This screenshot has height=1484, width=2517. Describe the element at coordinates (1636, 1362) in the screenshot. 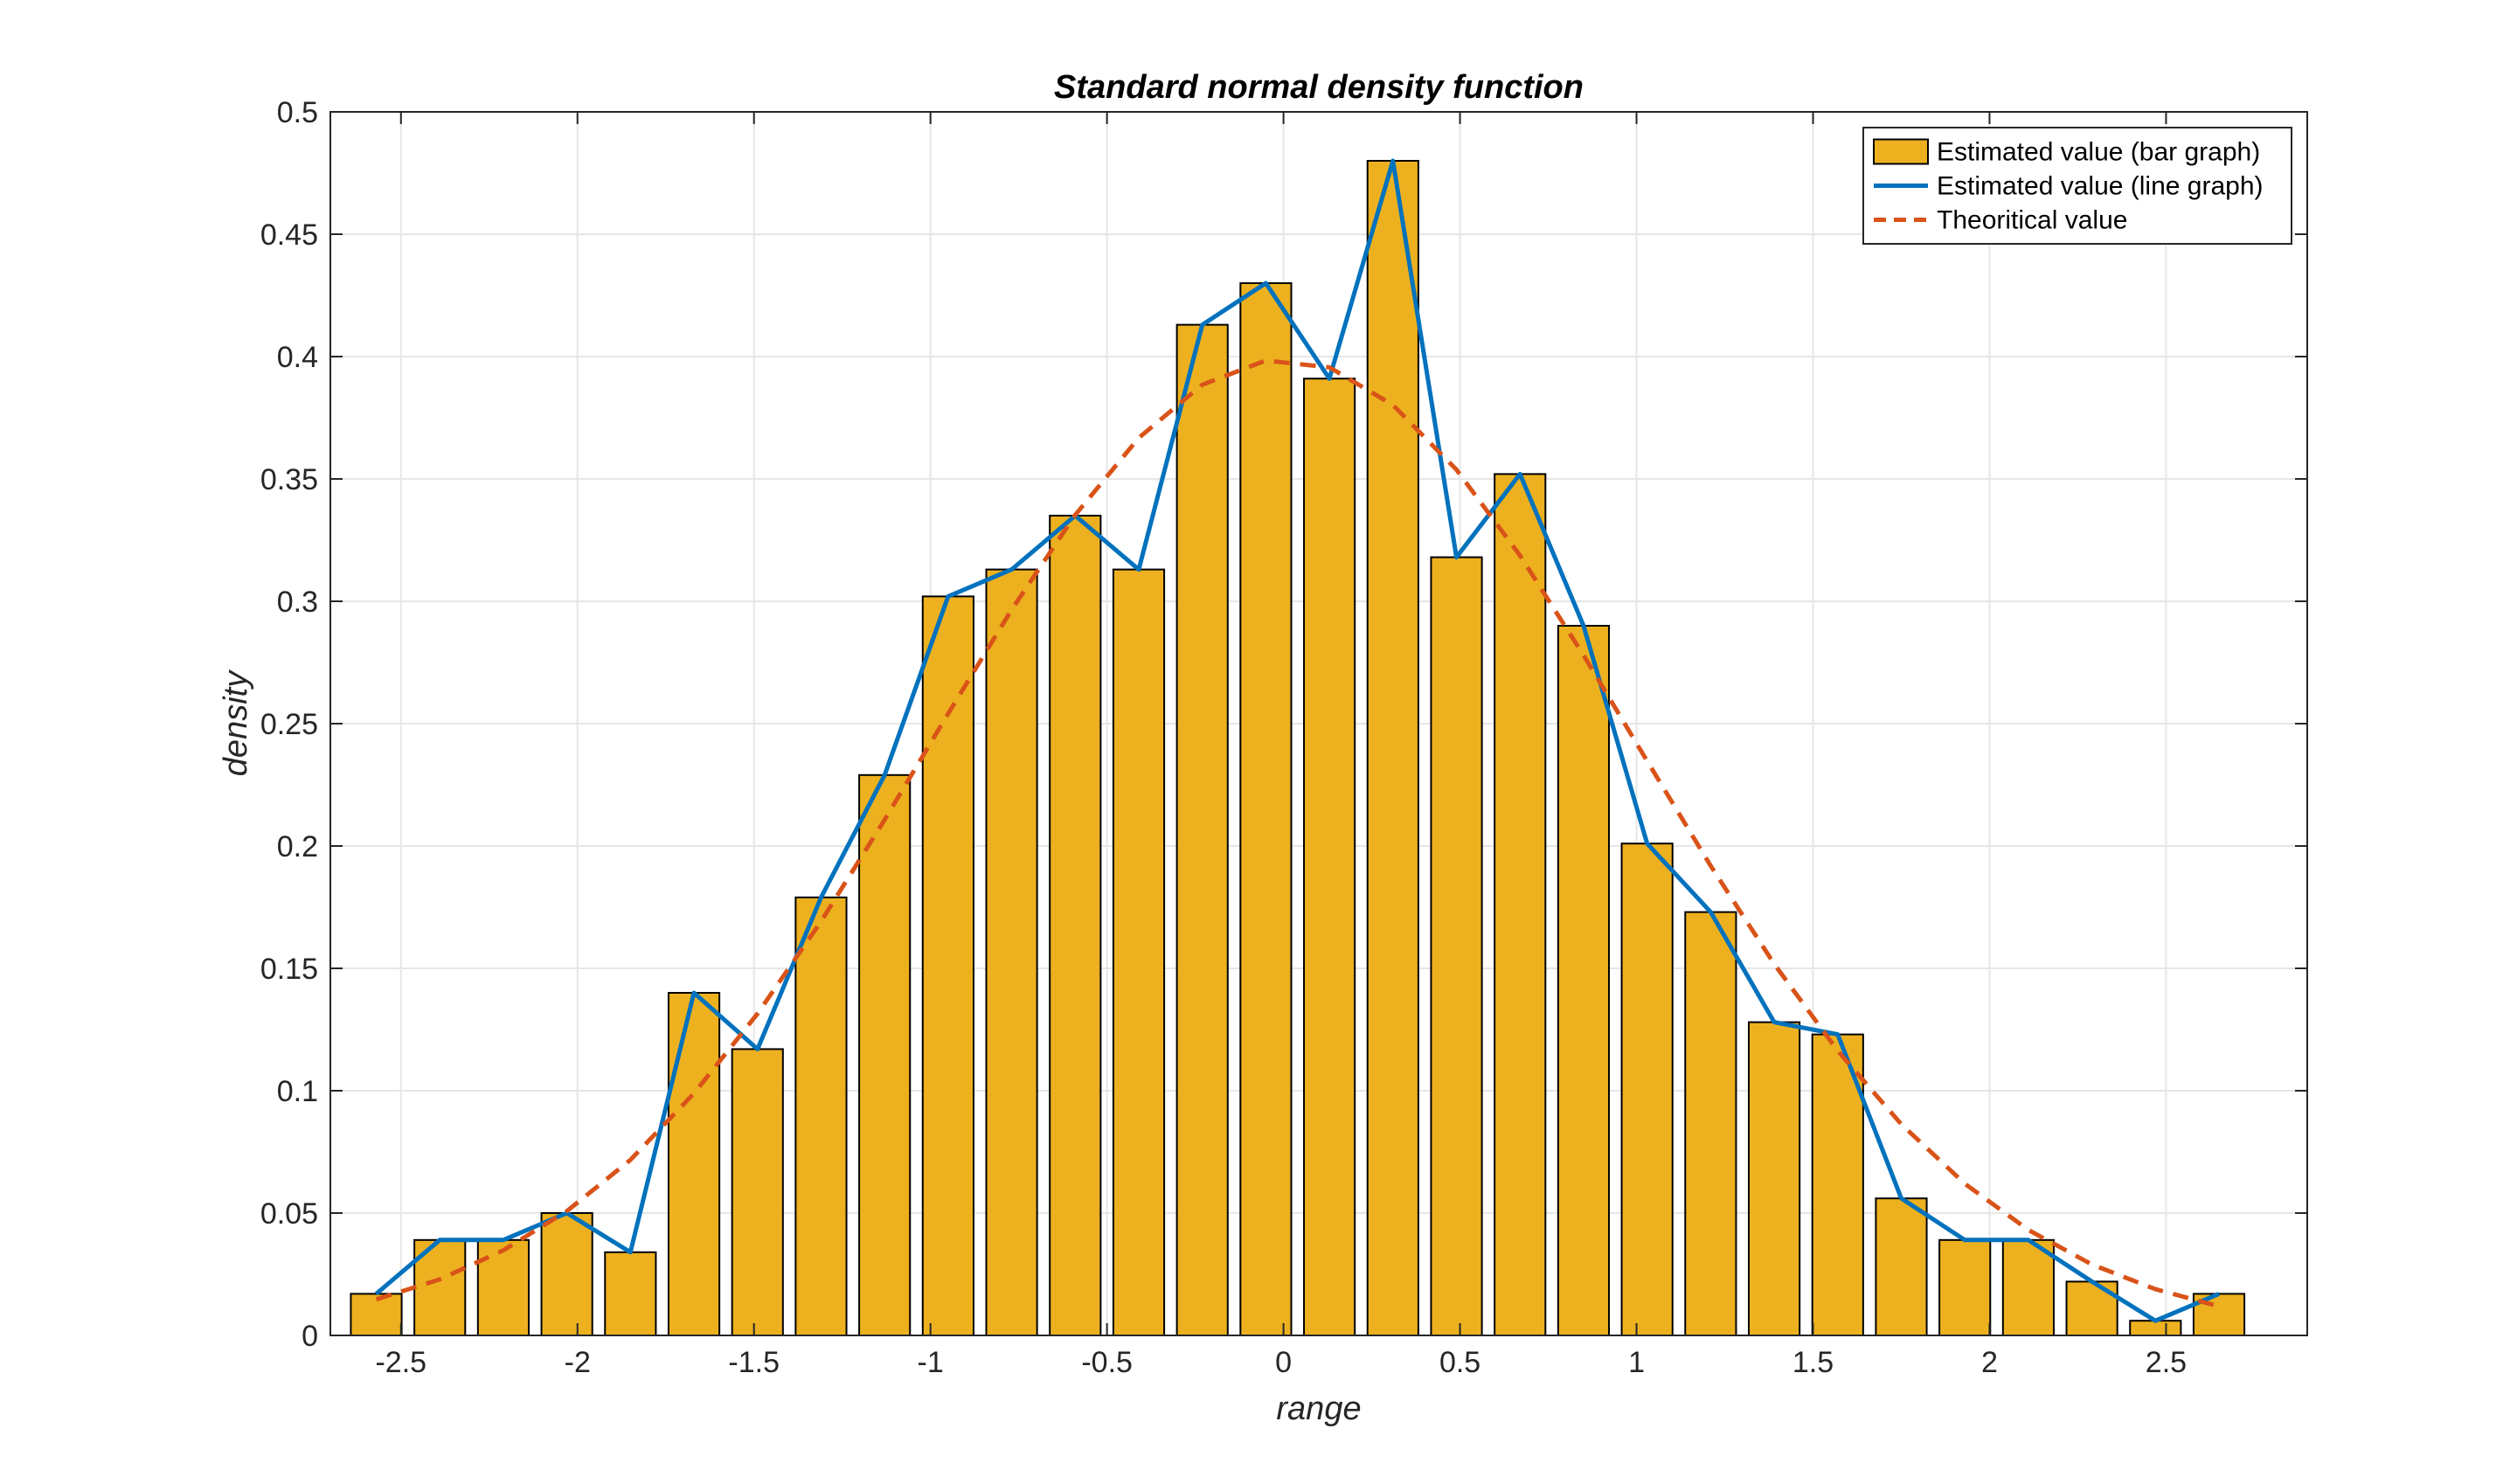

I see `x-tick-label: 1` at that location.